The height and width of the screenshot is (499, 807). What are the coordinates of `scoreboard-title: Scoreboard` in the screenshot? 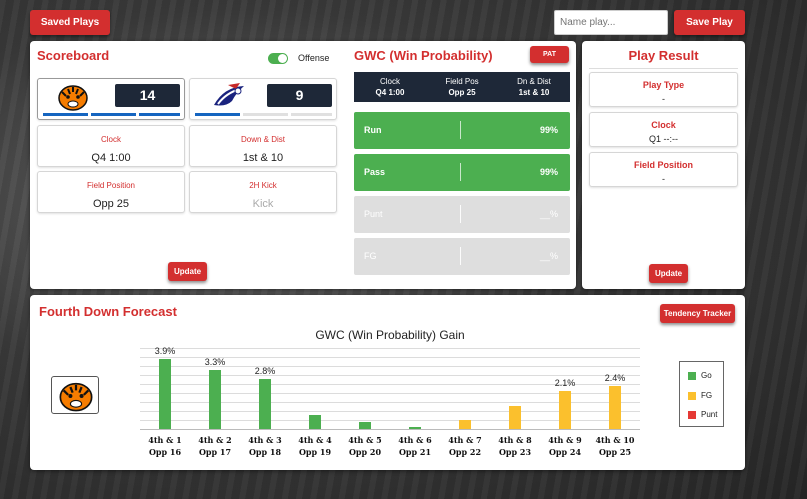 It's located at (73, 55).